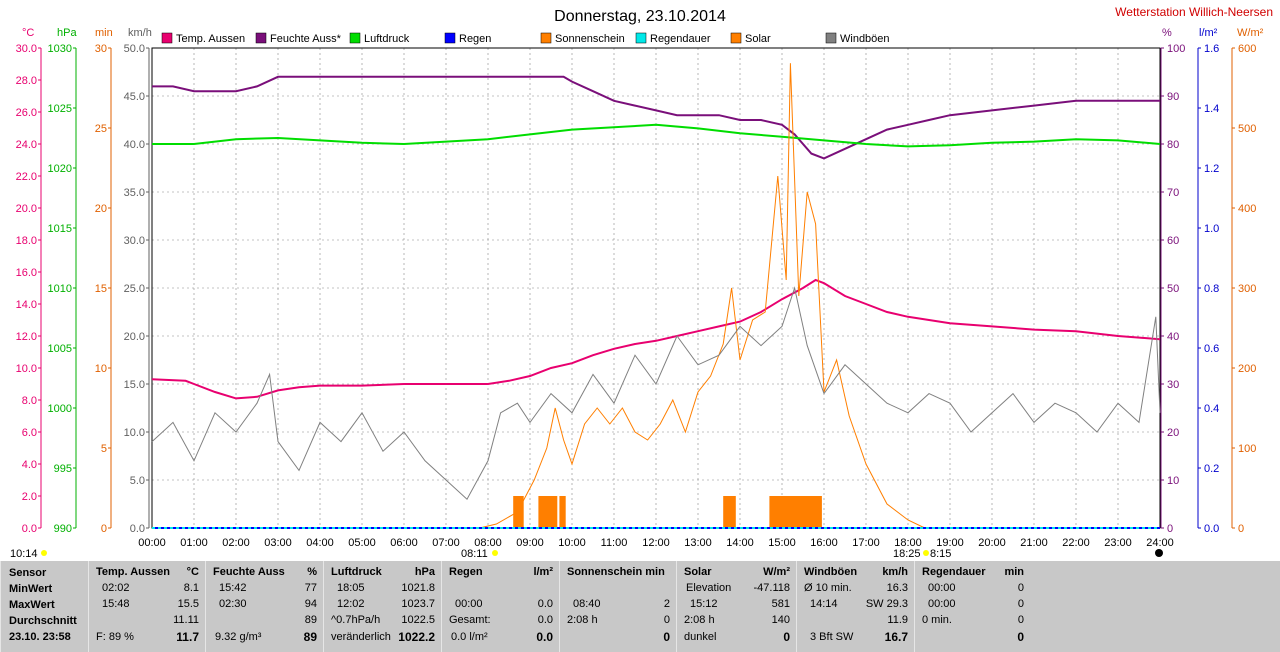 The height and width of the screenshot is (652, 1280). What do you see at coordinates (586, 554) in the screenshot?
I see `time-markers: 10:14 08:11 18:25 8:15` at bounding box center [586, 554].